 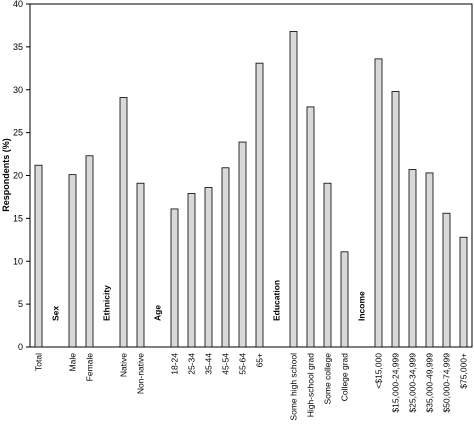 I want to click on y-tick-label: 20, so click(x=18, y=176).